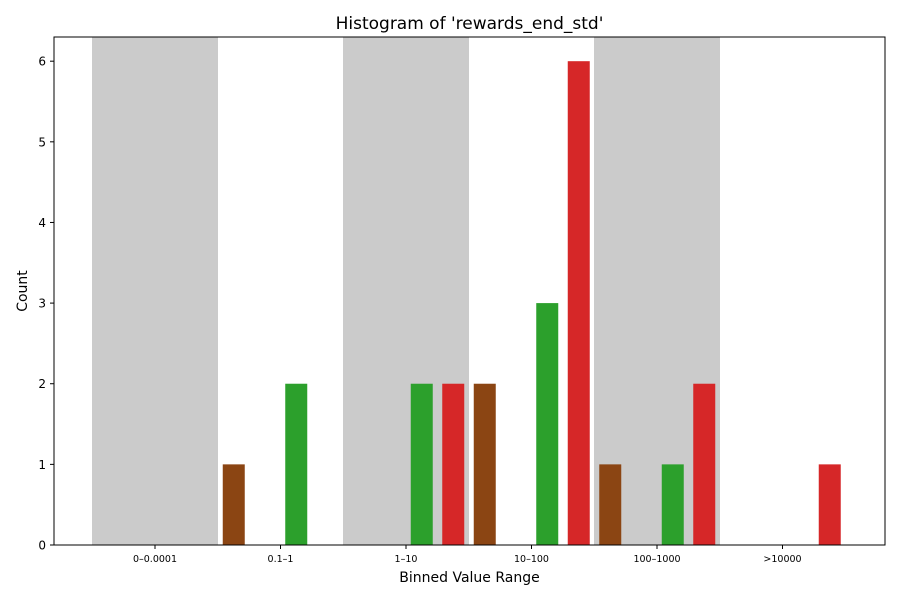 This screenshot has width=900, height=600. What do you see at coordinates (42, 465) in the screenshot?
I see `y-tick-label: 1` at bounding box center [42, 465].